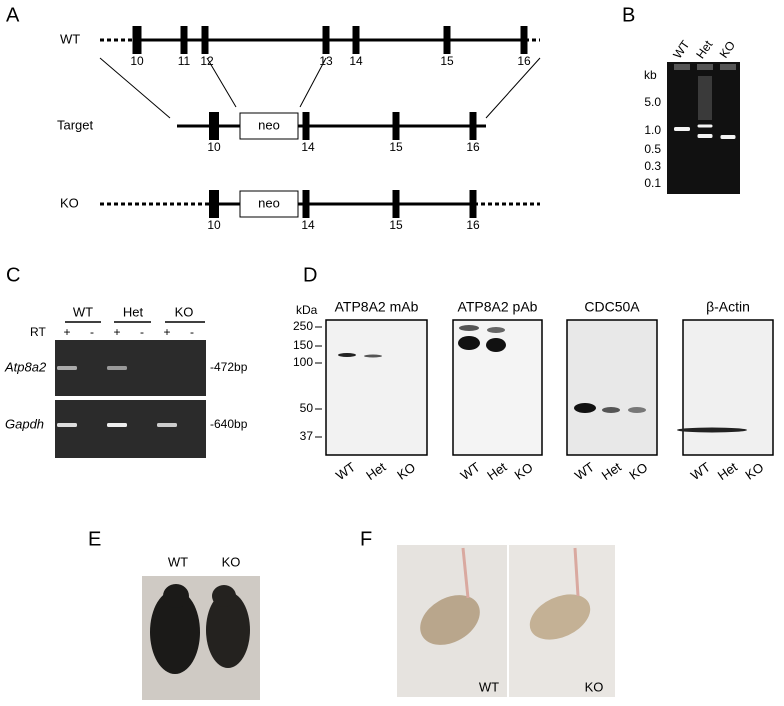 The height and width of the screenshot is (706, 784). I want to click on unit-label: kb, so click(650, 75).